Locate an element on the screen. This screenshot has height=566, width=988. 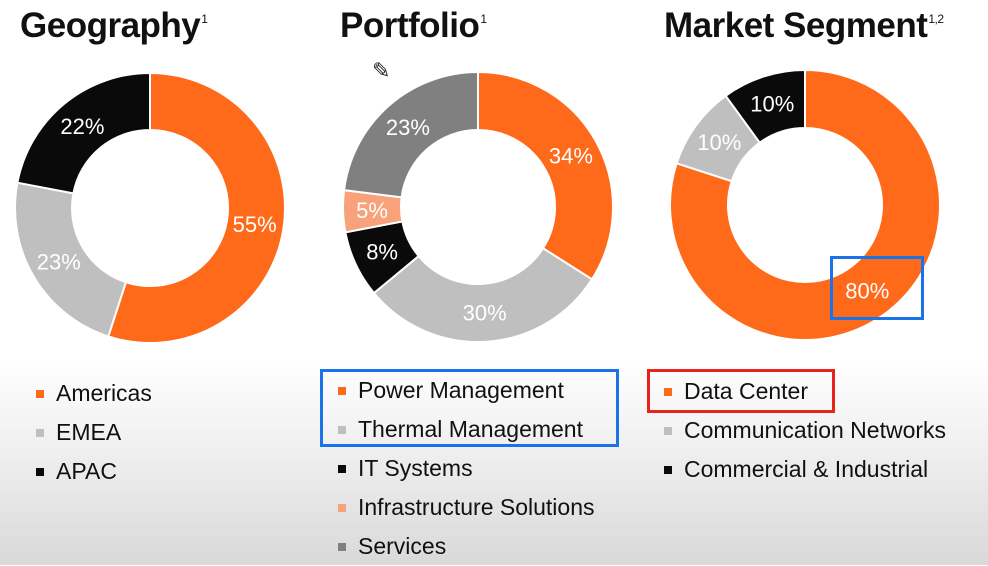
portfolio-legend-highlight-box is located at coordinates (469, 408).